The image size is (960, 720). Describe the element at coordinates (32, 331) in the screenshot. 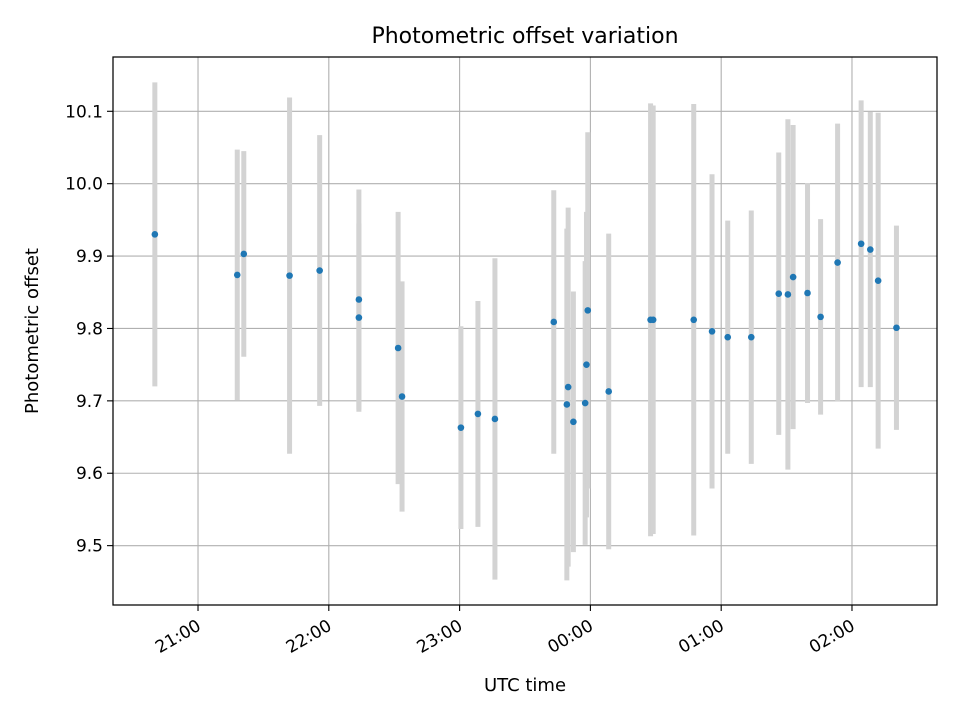

I see `y-axis-label: Photometric offset` at that location.